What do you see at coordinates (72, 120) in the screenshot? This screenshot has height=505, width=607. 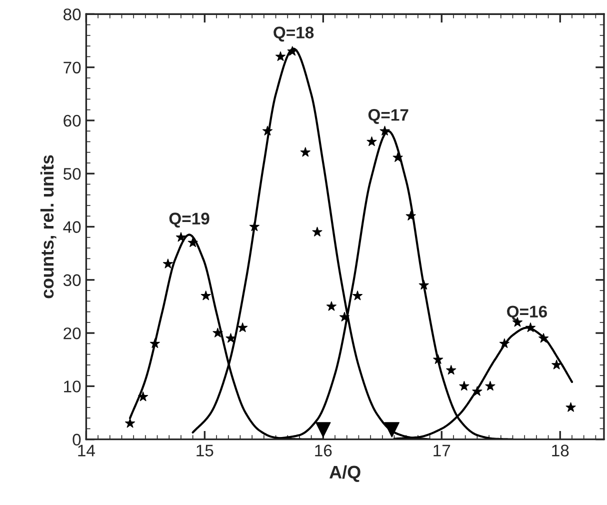 I see `y-tick-label: 60` at bounding box center [72, 120].